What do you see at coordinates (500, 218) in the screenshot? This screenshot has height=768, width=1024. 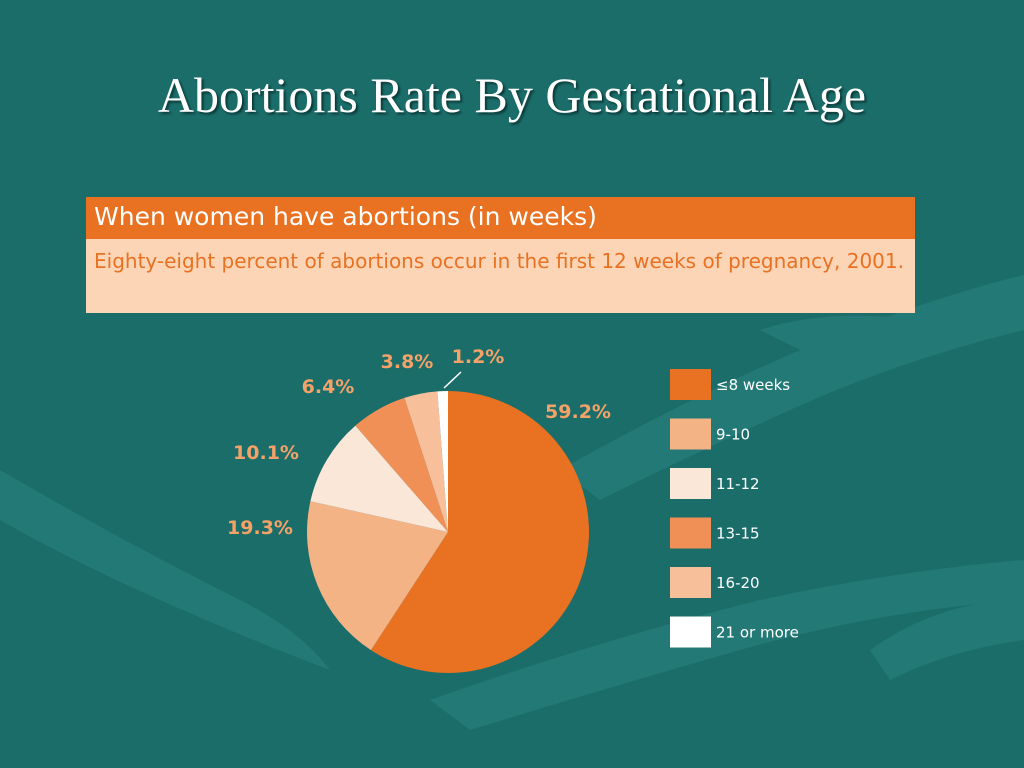 I see `chart-header-title: When women have abortions (in weeks)` at bounding box center [500, 218].